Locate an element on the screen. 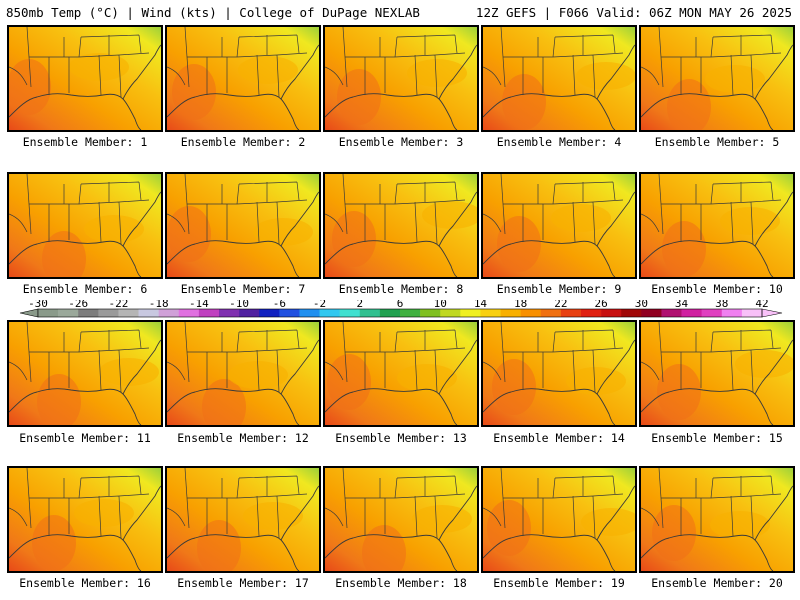 Image resolution: width=800 pixels, height=600 pixels. ensemble-member-label: Ensemble Member: 2 is located at coordinates (243, 142).